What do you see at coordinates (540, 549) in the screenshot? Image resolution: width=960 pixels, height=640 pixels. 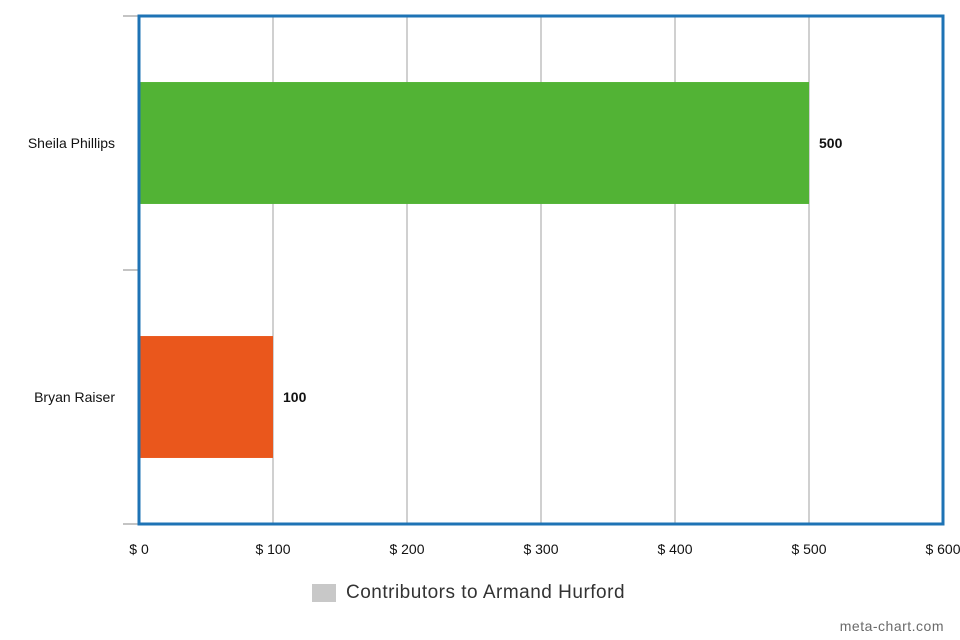 I see `x-tick-label: $ 300` at bounding box center [540, 549].